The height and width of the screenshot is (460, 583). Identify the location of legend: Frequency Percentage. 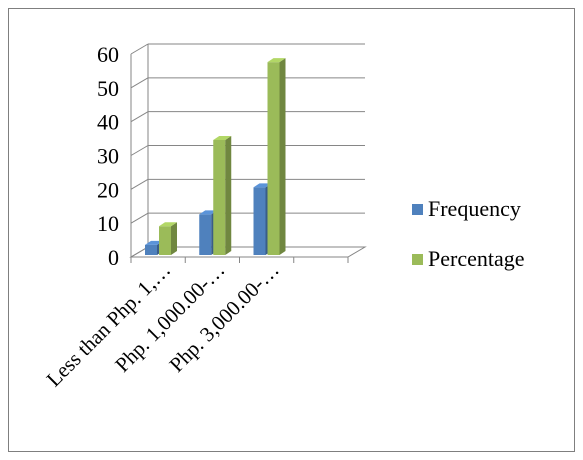
(468, 233).